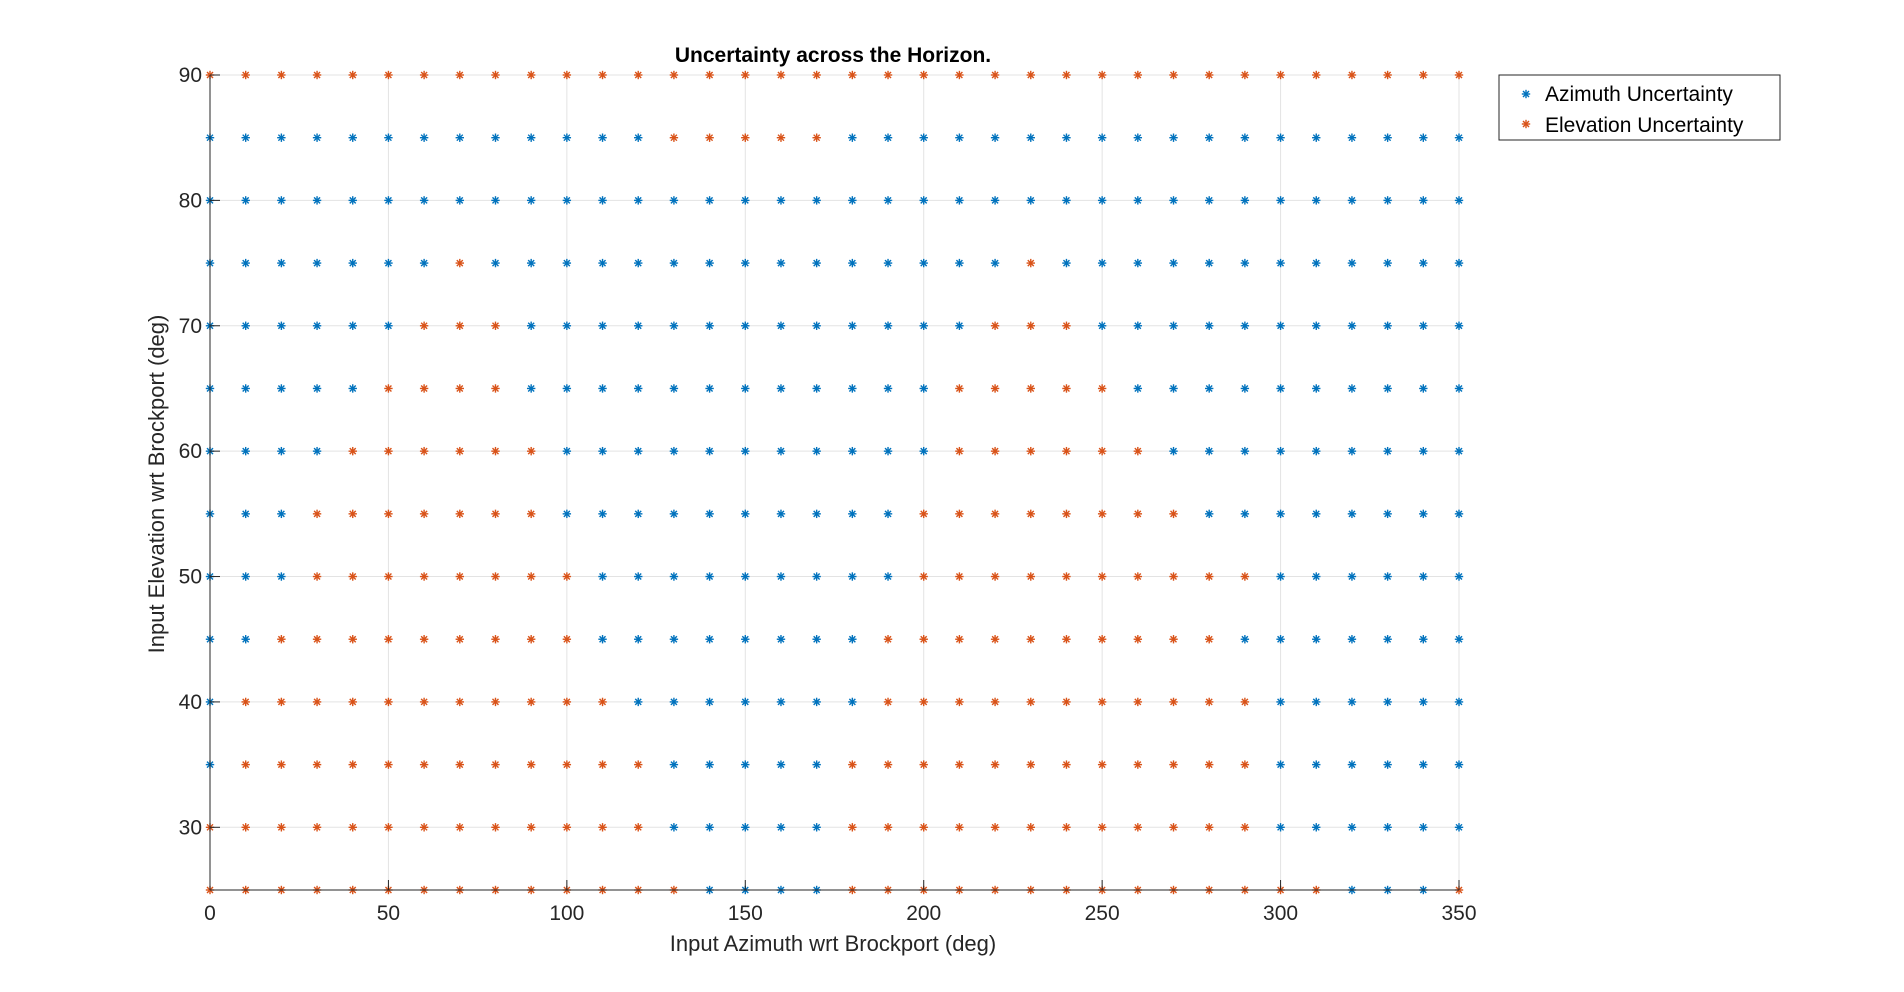 This screenshot has width=1904, height=992. I want to click on x-tick-label: 100, so click(566, 913).